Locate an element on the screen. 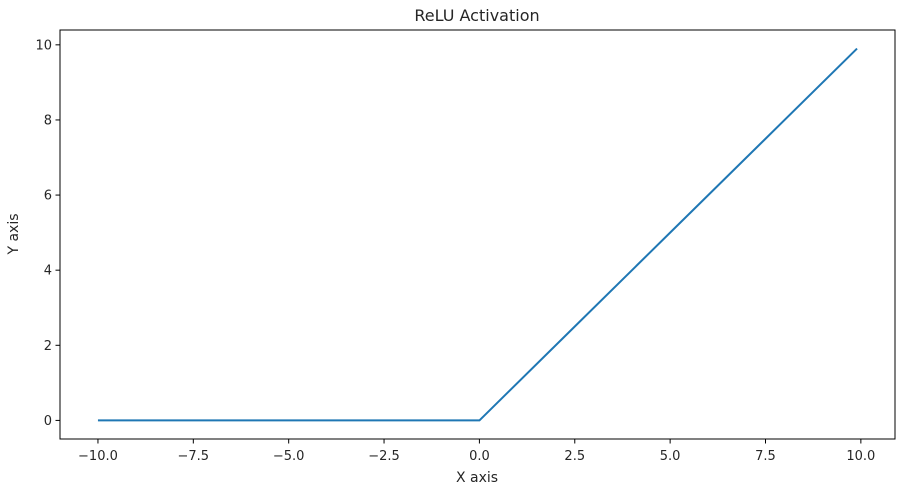  x-axis-ticks: −10.0 −7.5 −5.0 −2.5 0.0 2.5 5.0 7.5 10.0 is located at coordinates (476, 451).